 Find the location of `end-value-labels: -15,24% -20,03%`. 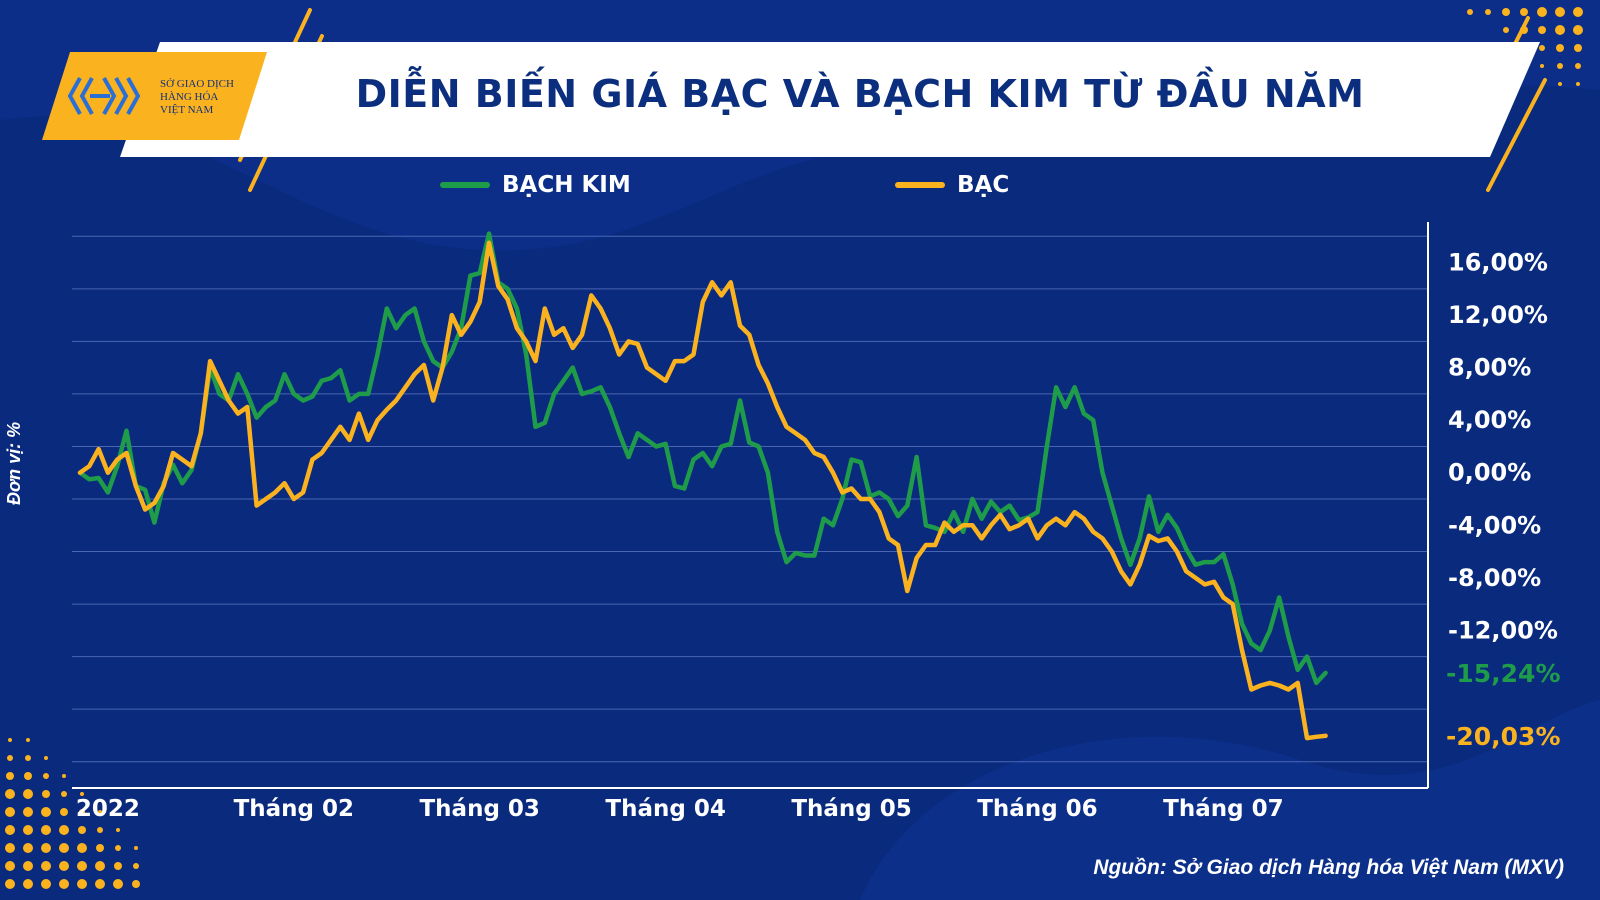

end-value-labels: -15,24% -20,03% is located at coordinates (1503, 705).